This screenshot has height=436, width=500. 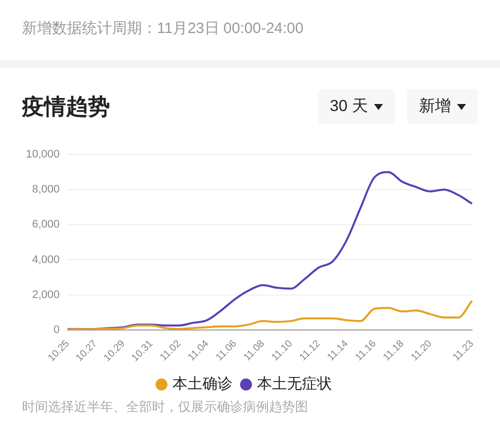 What do you see at coordinates (269, 315) in the screenshot?
I see `line-series` at bounding box center [269, 315].